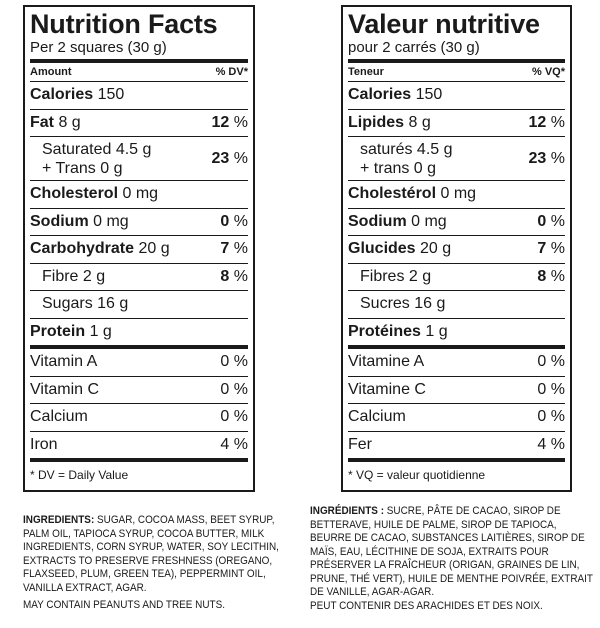 This screenshot has height=628, width=600. Describe the element at coordinates (82, 249) in the screenshot. I see `carbohydrate-label: Carbohydrate` at that location.